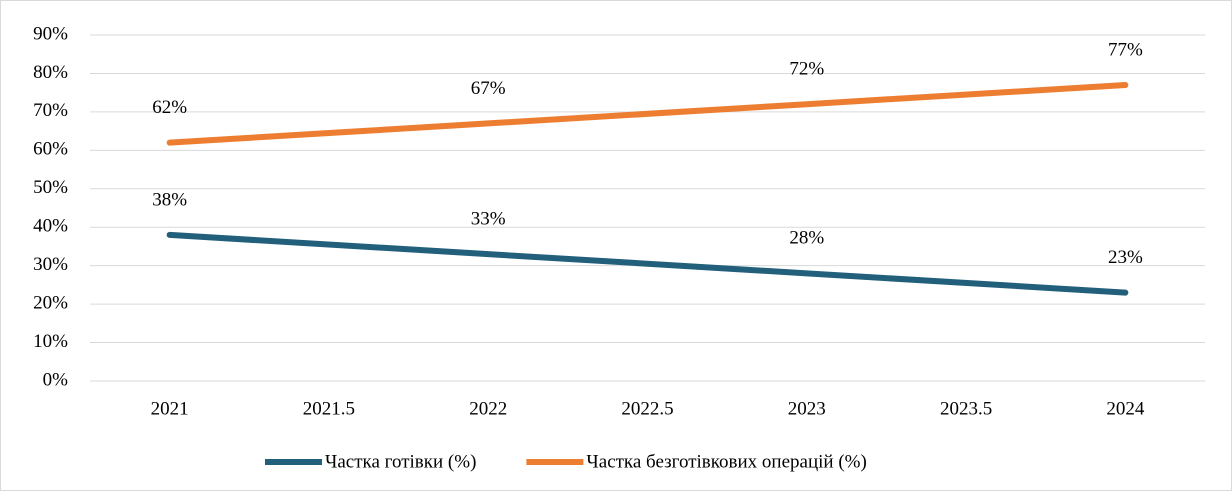 Image resolution: width=1232 pixels, height=491 pixels. I want to click on y-tick-label: 40%, so click(50, 226).